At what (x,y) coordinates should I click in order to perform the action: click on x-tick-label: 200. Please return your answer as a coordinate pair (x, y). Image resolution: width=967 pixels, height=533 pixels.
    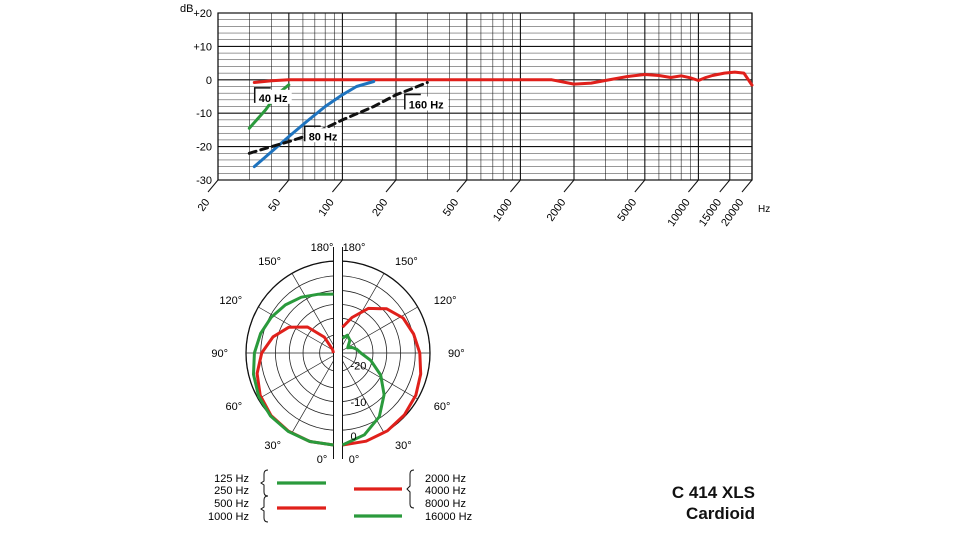
    Looking at the image, I should click on (380, 208).